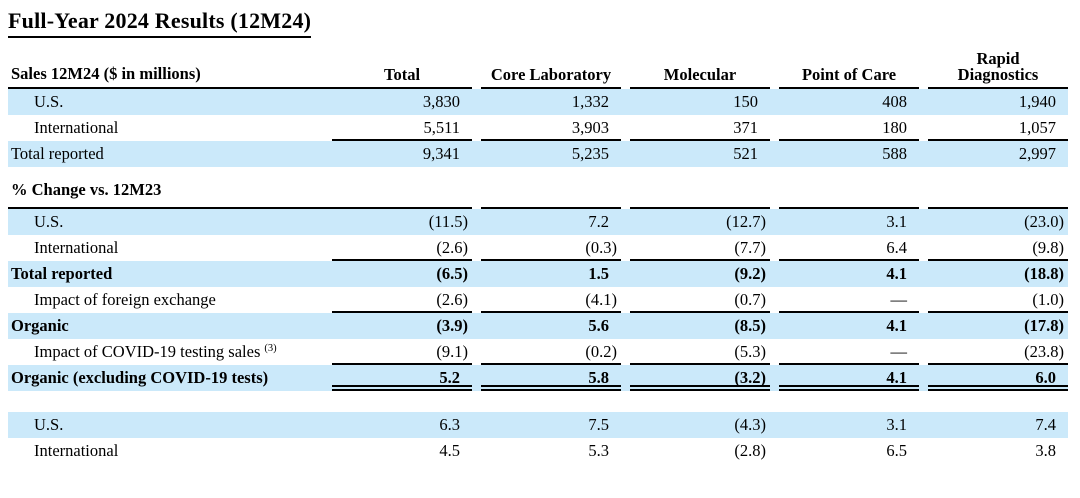 This screenshot has width=1080, height=498. What do you see at coordinates (700, 378) in the screenshot?
I see `cell-value: (3.2)` at bounding box center [700, 378].